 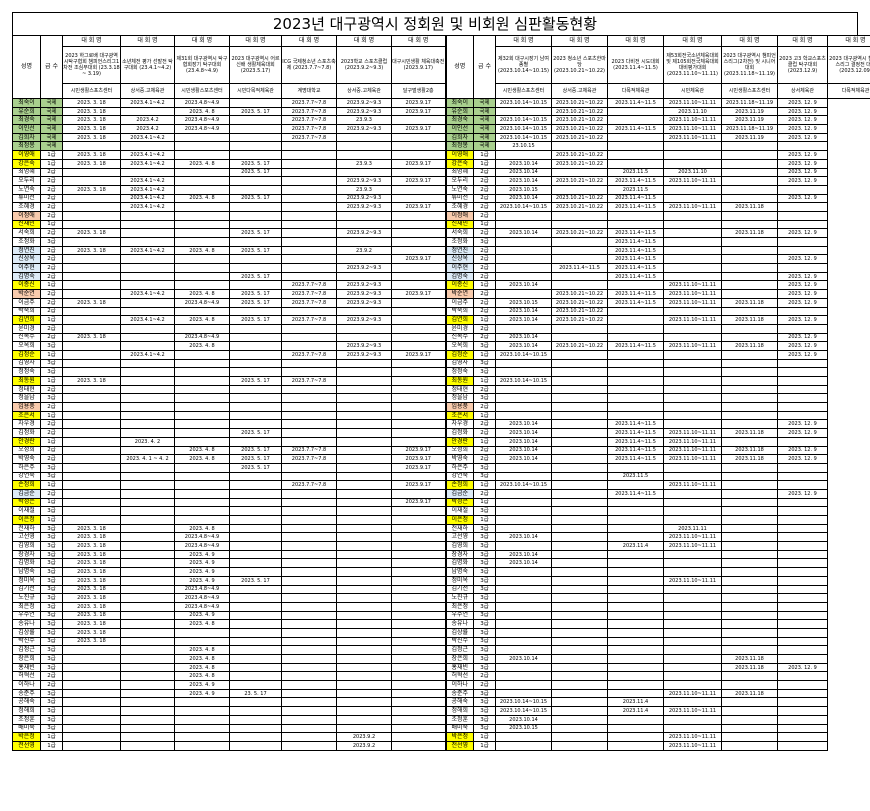 I want to click on activity-date: 2023.4.1~4.2, so click(x=147, y=137).